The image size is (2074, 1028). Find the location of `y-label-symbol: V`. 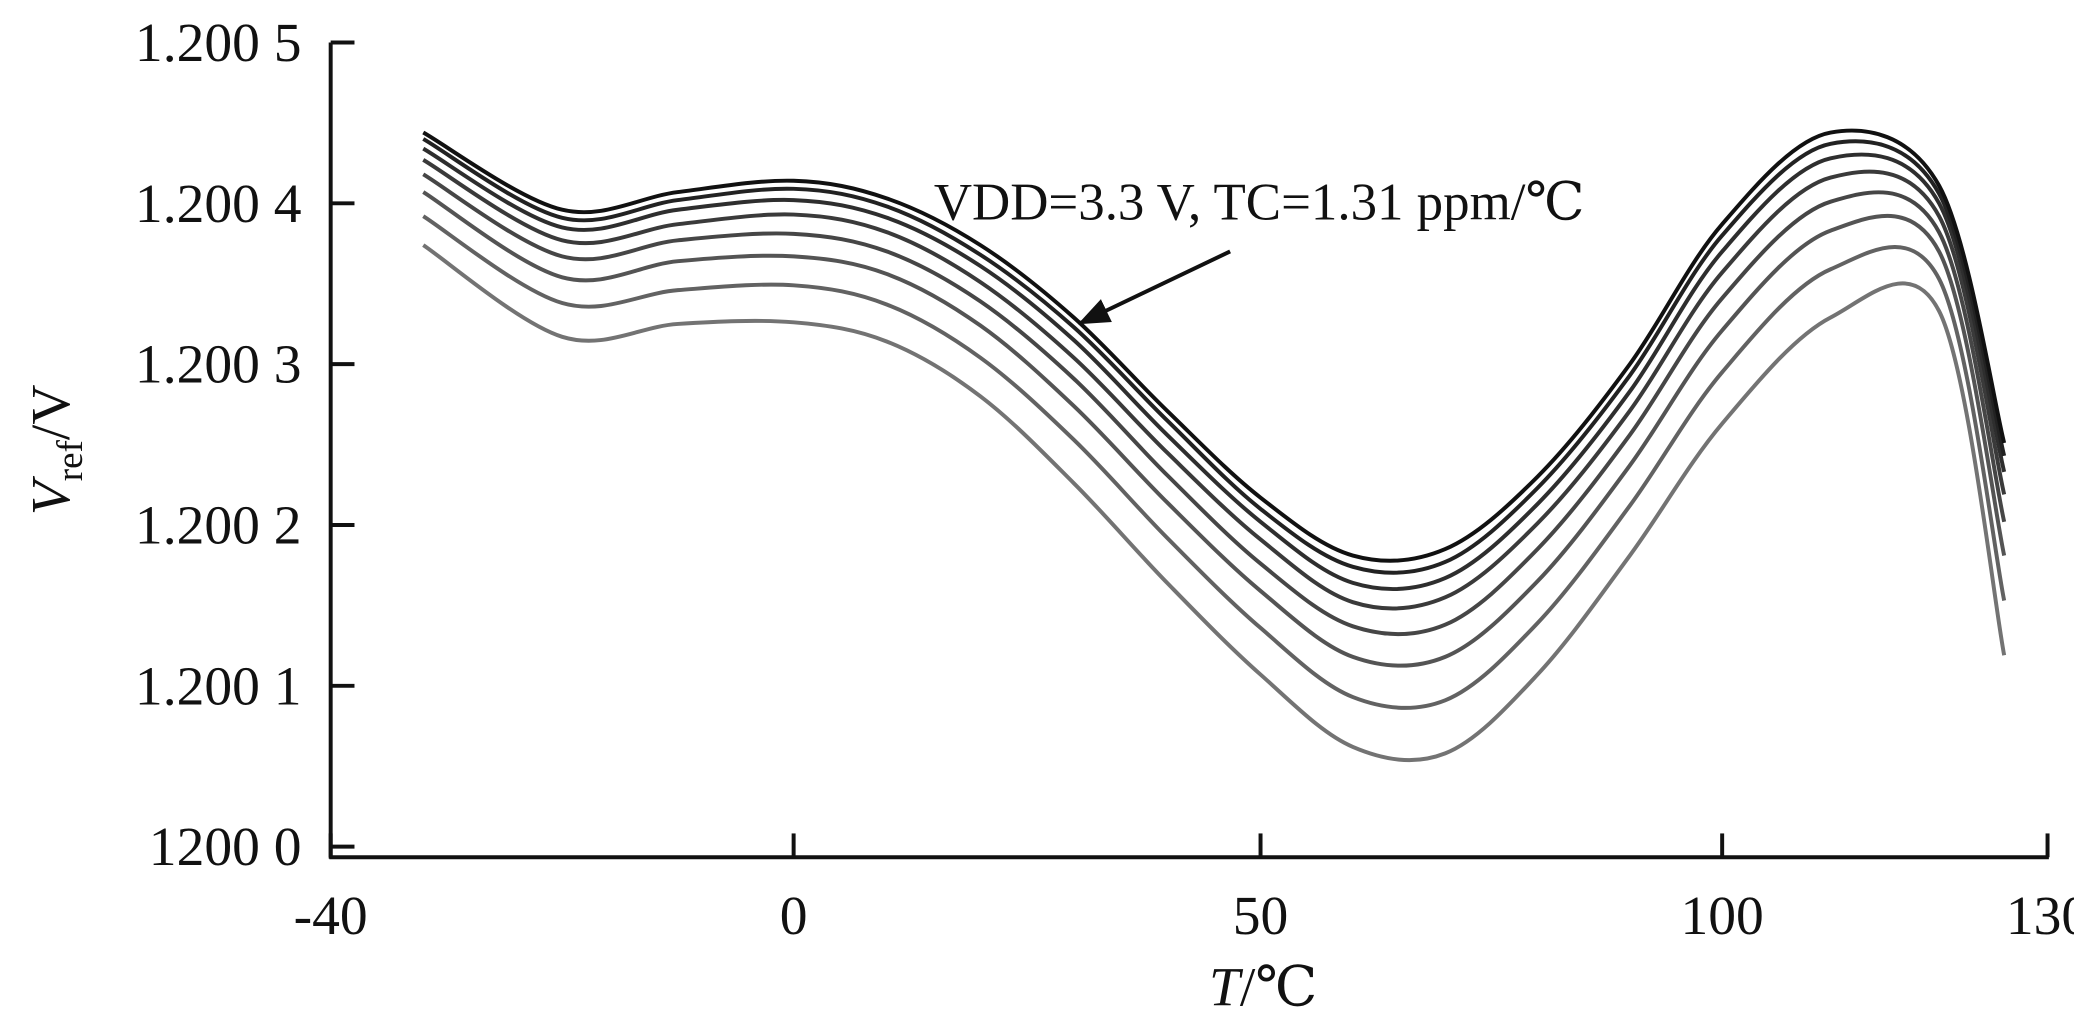

y-label-symbol: V is located at coordinates (51, 495).